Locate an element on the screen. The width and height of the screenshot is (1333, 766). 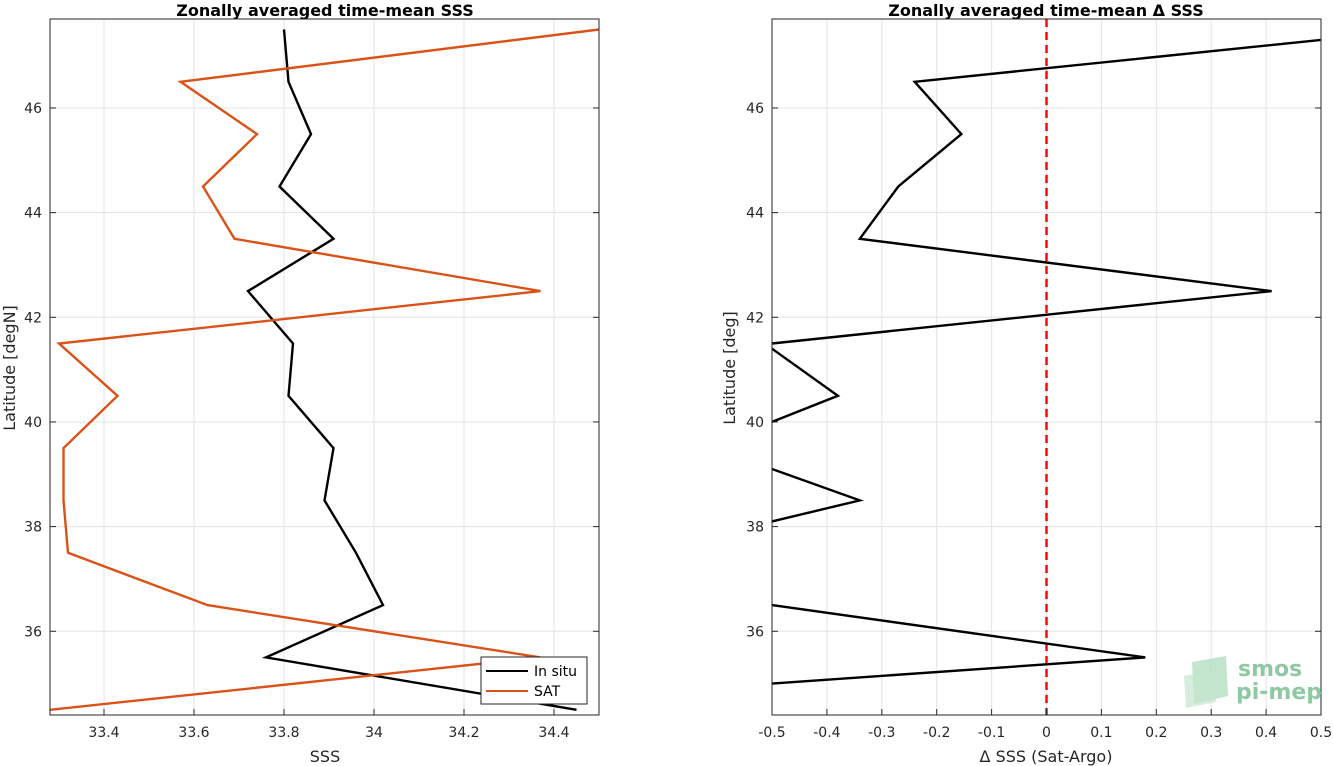
x-tick-label: 0 is located at coordinates (1046, 733).